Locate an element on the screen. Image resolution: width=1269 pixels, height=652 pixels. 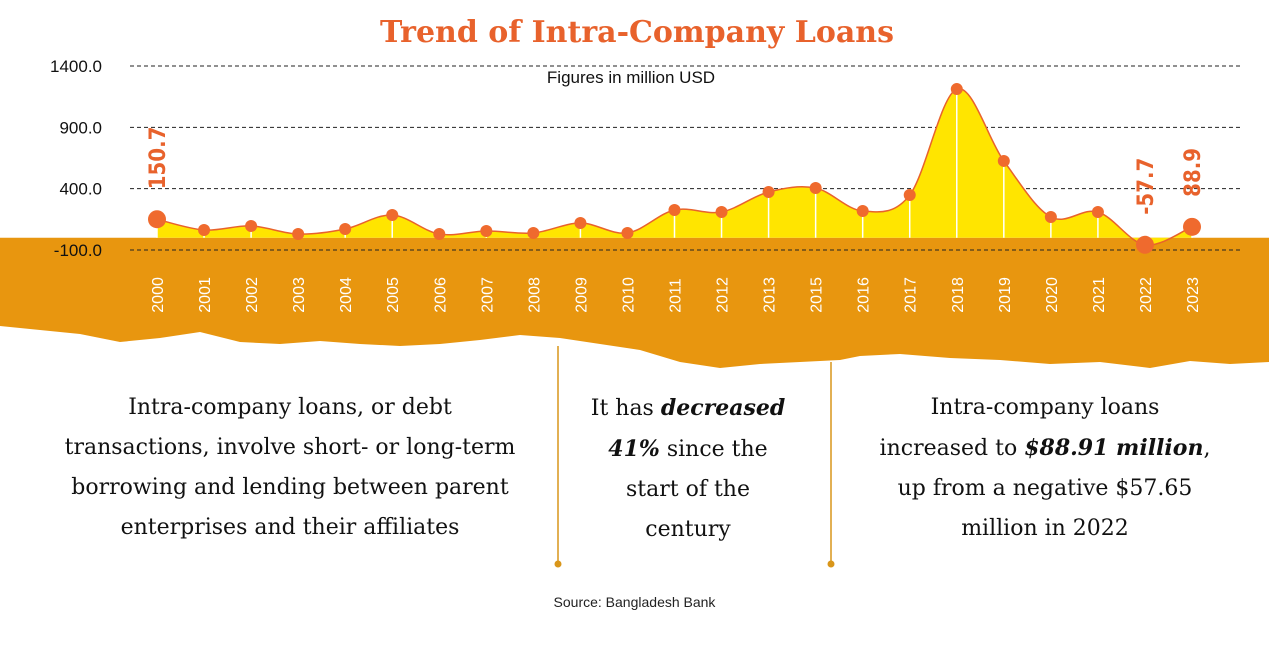
x-tick-label: 2023 is located at coordinates (1193, 295).